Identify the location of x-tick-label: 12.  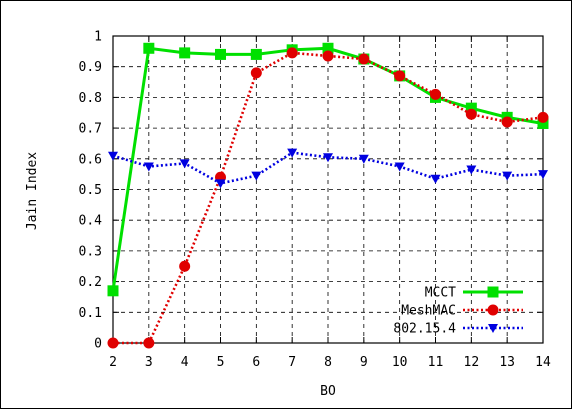
(472, 362).